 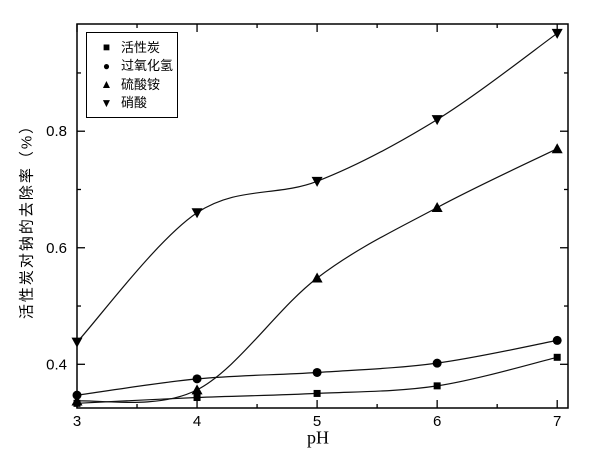 What do you see at coordinates (141, 84) in the screenshot?
I see `legend-label-ammonium-sulfate: 硫酸铵` at bounding box center [141, 84].